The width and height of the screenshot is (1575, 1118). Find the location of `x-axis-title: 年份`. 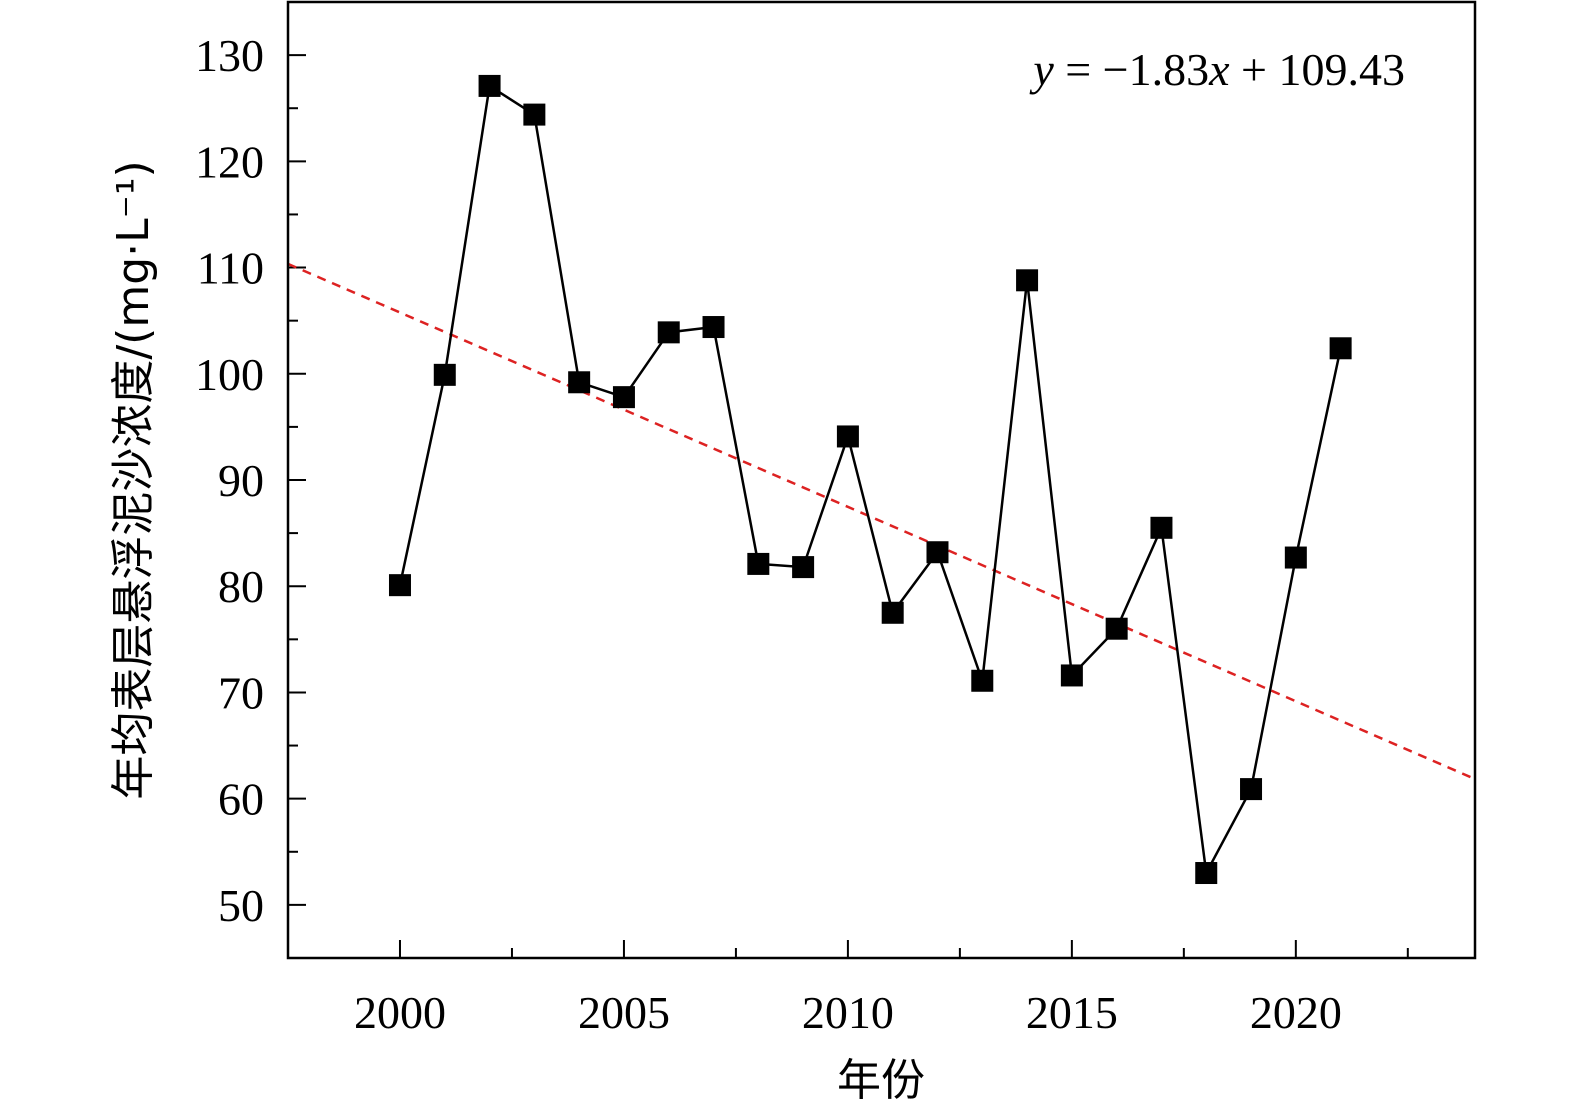

x-axis-title: 年份 is located at coordinates (881, 1080).